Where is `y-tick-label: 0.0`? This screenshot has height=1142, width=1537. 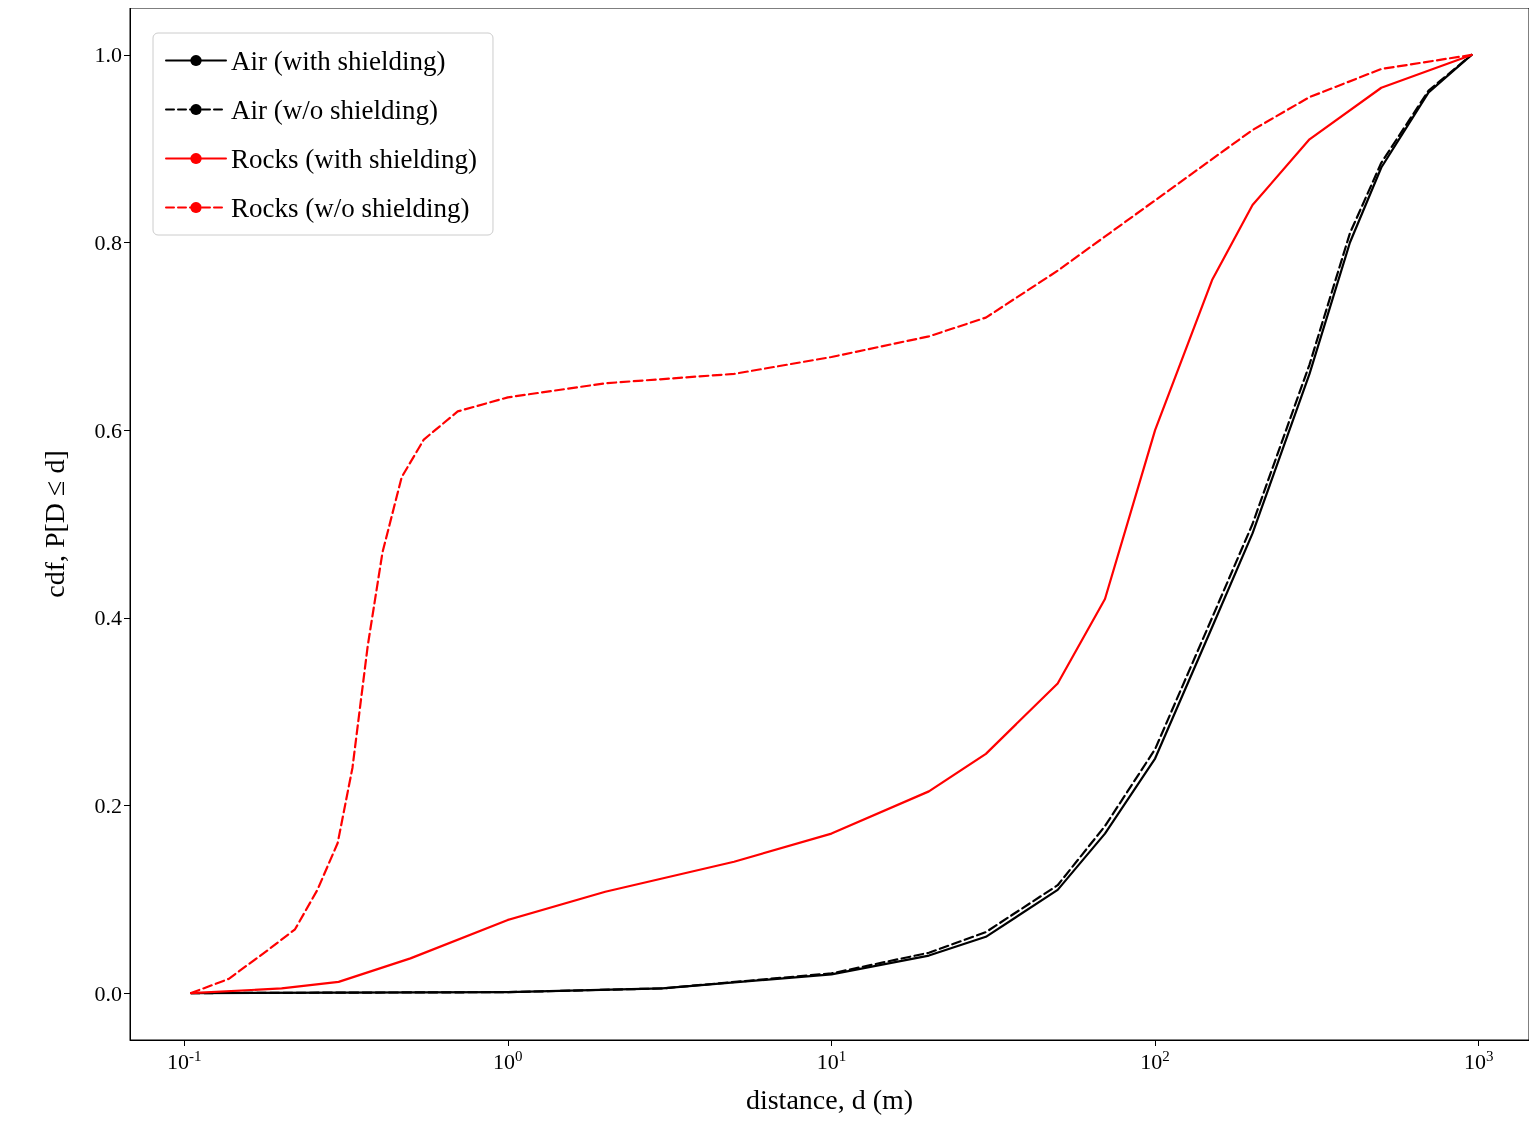 y-tick-label: 0.0 is located at coordinates (108, 993).